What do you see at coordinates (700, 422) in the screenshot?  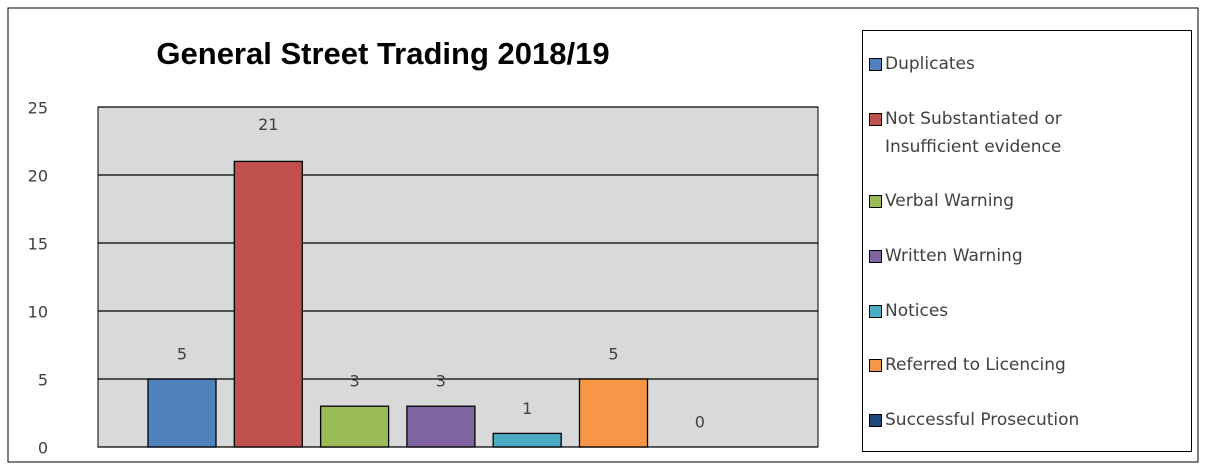 I see `data-label: 0` at bounding box center [700, 422].